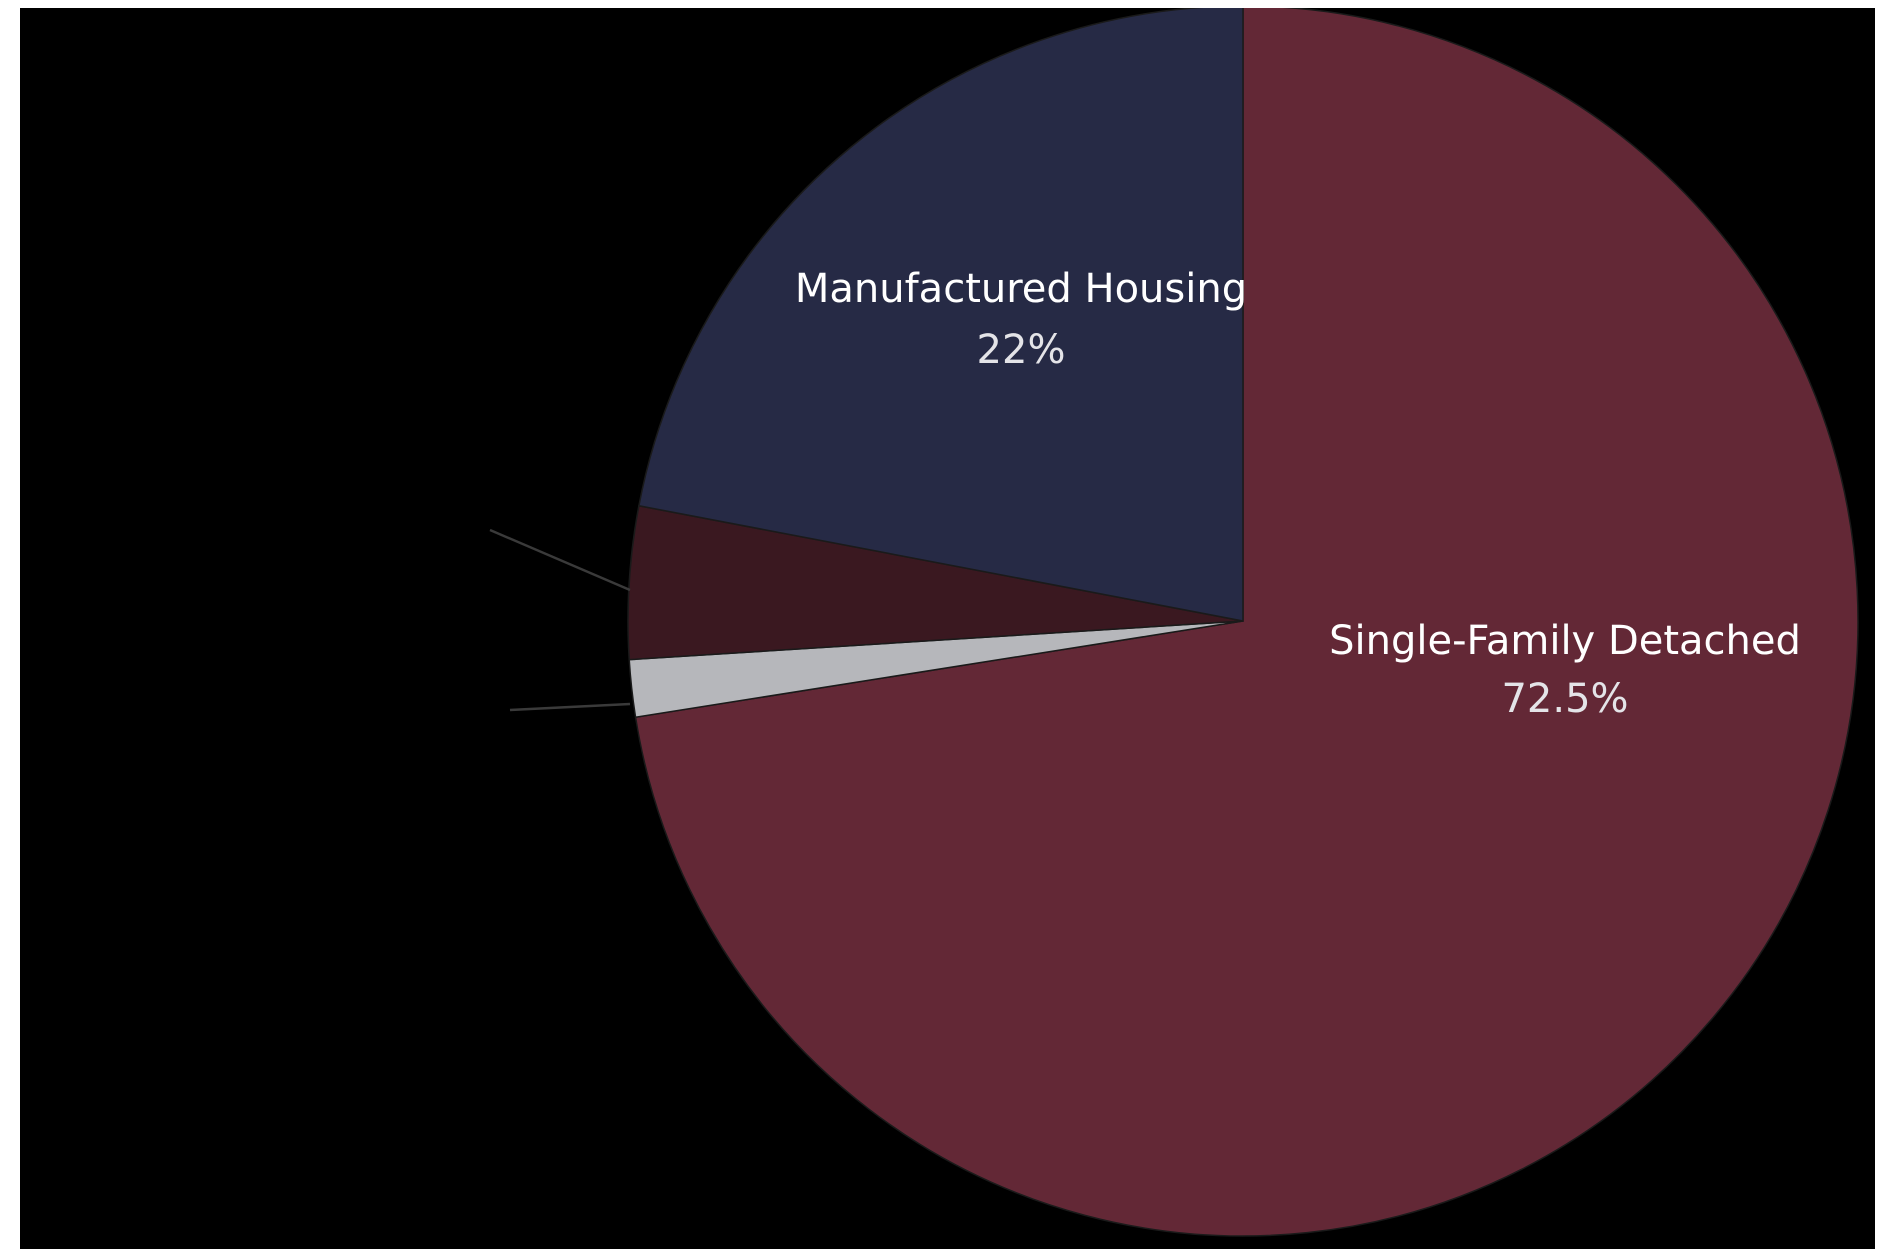 The width and height of the screenshot is (1878, 1254). What do you see at coordinates (1564, 699) in the screenshot?
I see `slice-label-value: 72.5%` at bounding box center [1564, 699].